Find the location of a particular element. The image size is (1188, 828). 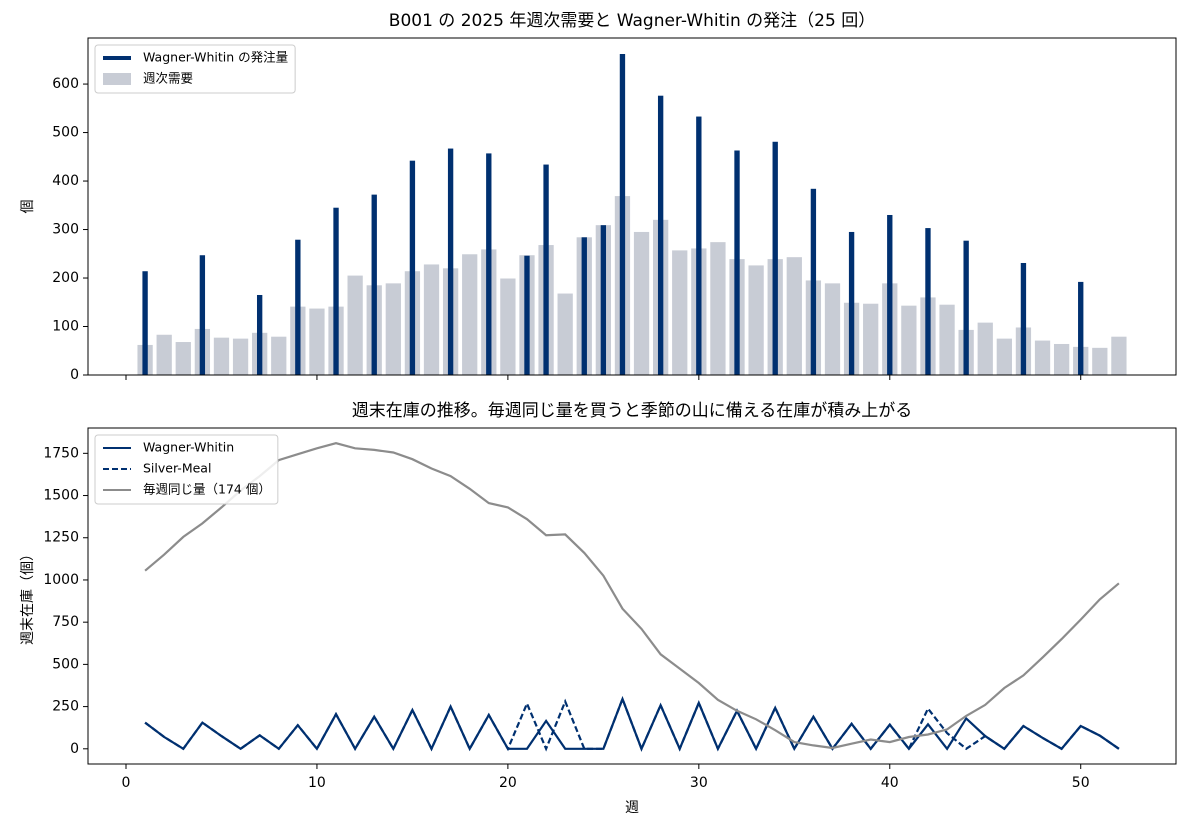

x-tick-label: 30 is located at coordinates (699, 783).